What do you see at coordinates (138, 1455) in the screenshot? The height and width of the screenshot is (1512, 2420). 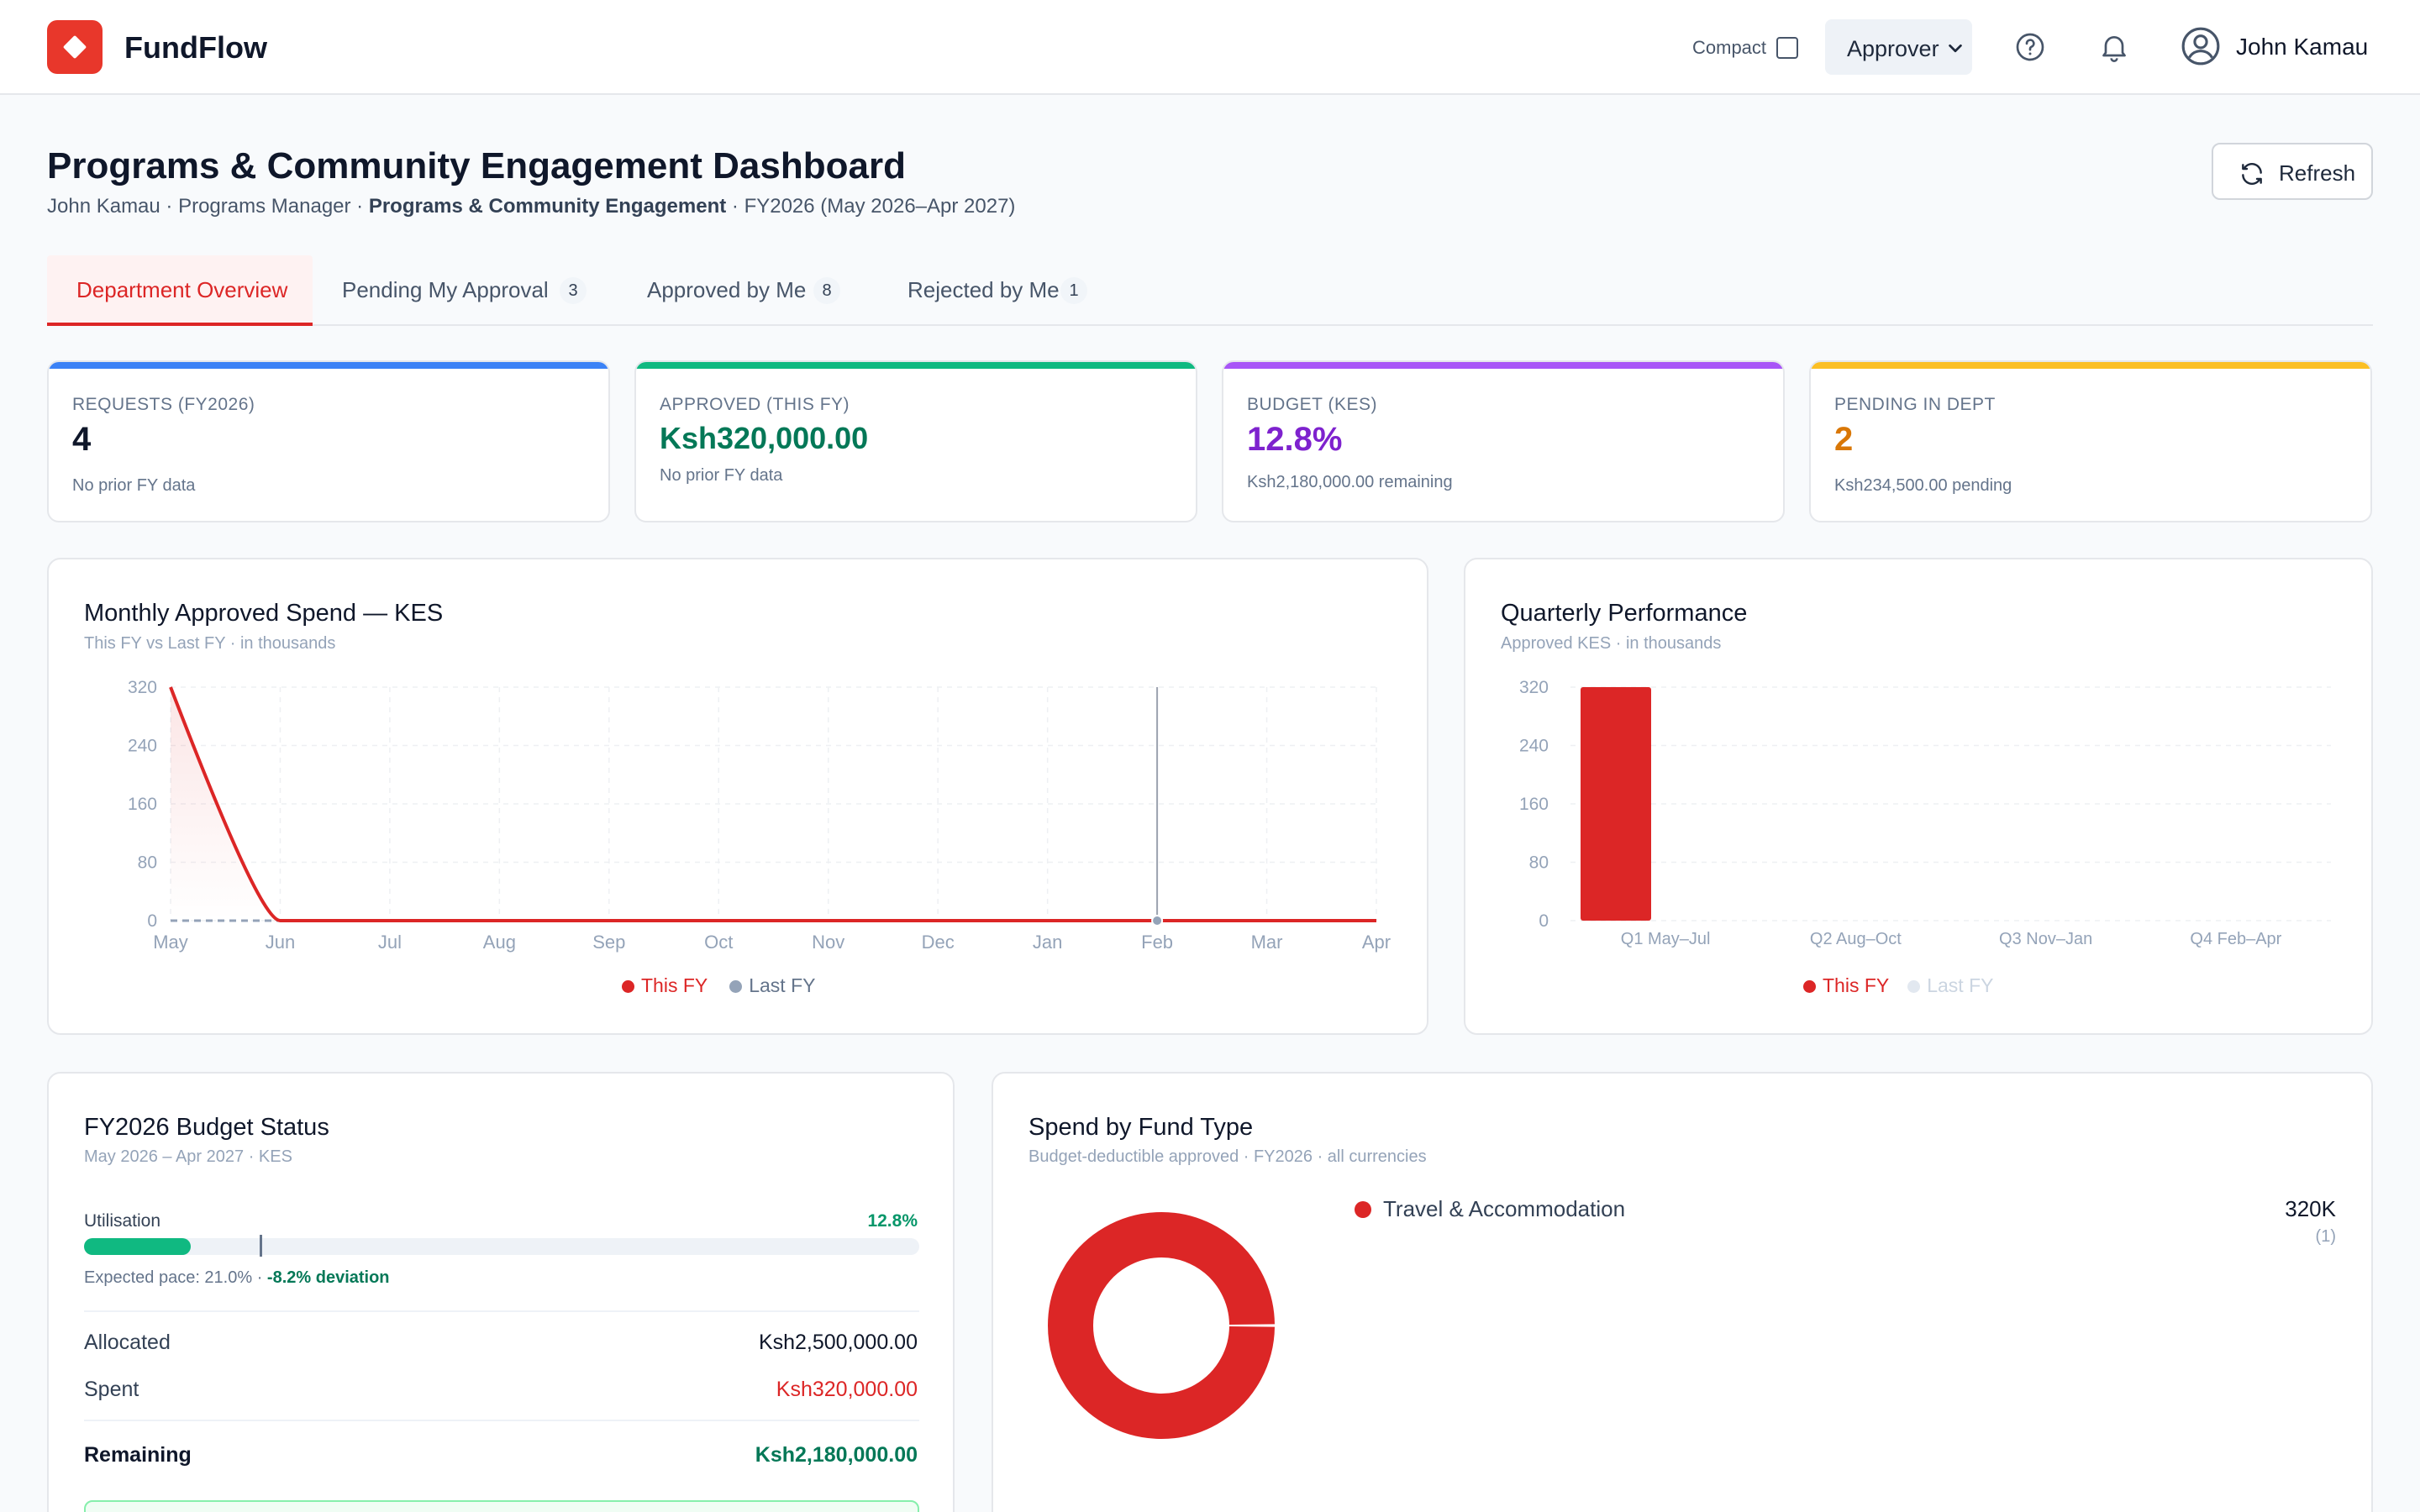 I see `remaining-label: Remaining` at bounding box center [138, 1455].